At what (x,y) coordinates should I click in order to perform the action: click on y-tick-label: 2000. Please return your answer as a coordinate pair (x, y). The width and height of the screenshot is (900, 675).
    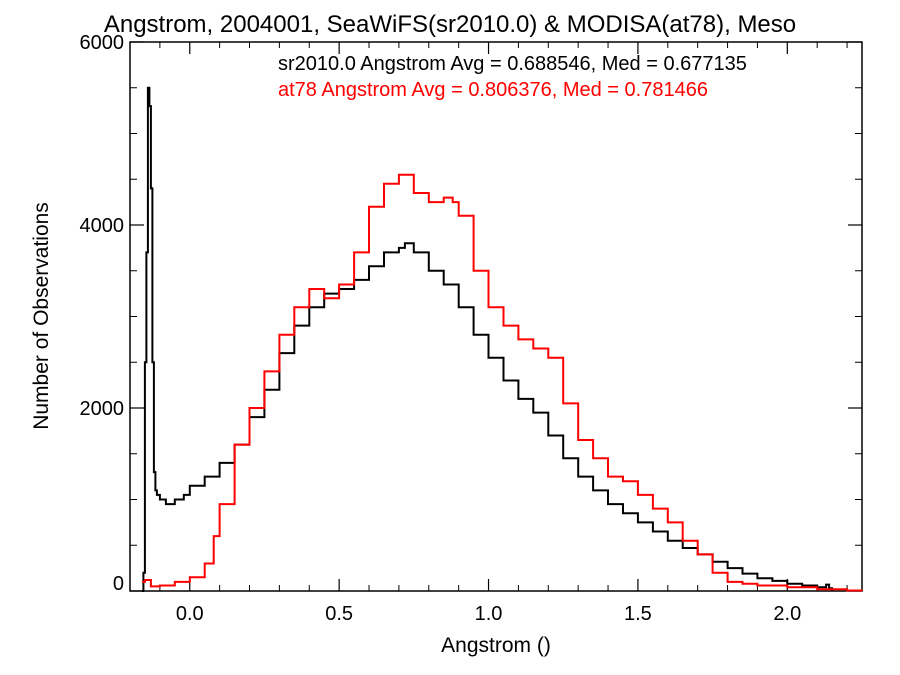
    Looking at the image, I should click on (102, 409).